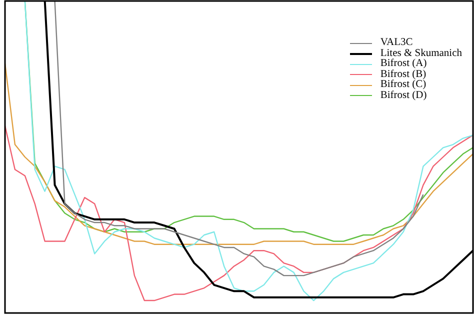 The width and height of the screenshot is (474, 316). Describe the element at coordinates (403, 95) in the screenshot. I see `legend-label: Bifrost (D)` at that location.